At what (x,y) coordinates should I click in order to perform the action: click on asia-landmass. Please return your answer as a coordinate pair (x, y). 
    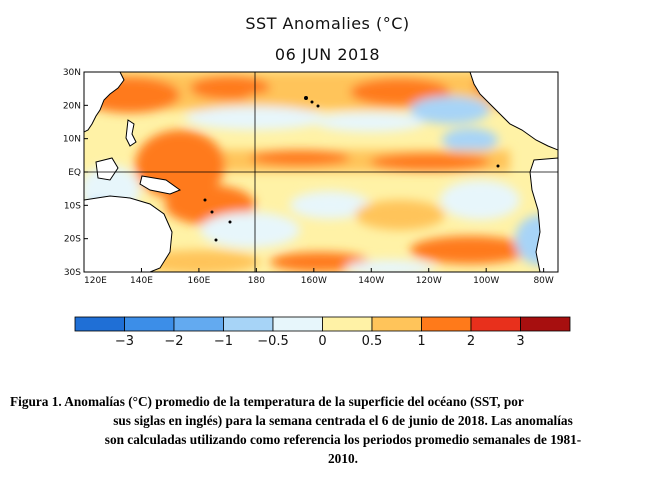
    Looking at the image, I should click on (104, 102).